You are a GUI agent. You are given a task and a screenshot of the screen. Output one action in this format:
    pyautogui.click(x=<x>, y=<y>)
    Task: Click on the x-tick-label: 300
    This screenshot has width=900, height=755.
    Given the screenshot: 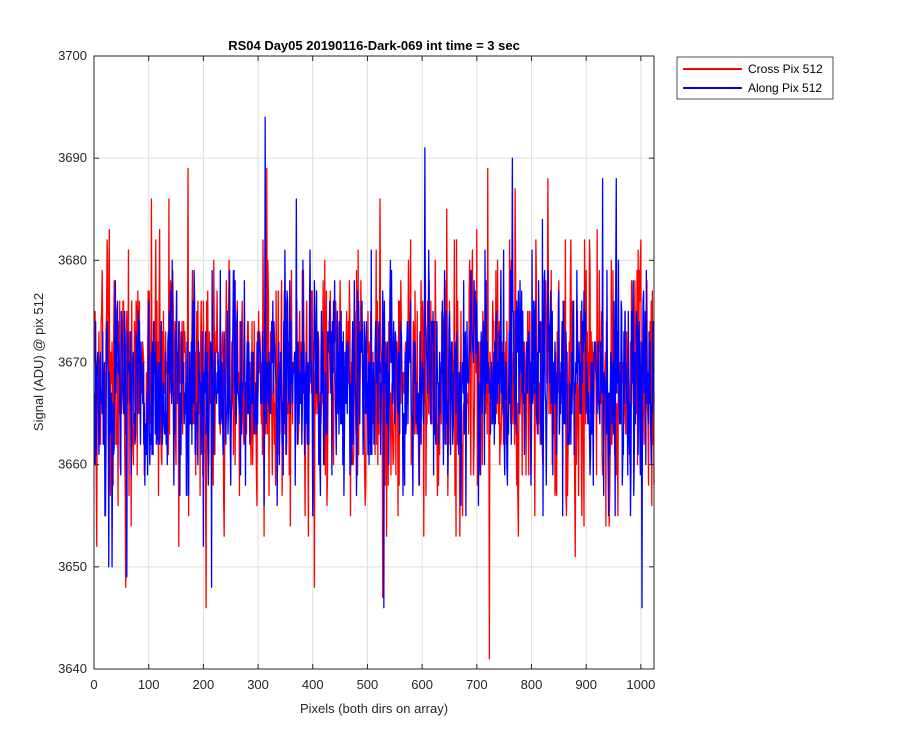 What is the action you would take?
    pyautogui.click(x=258, y=684)
    